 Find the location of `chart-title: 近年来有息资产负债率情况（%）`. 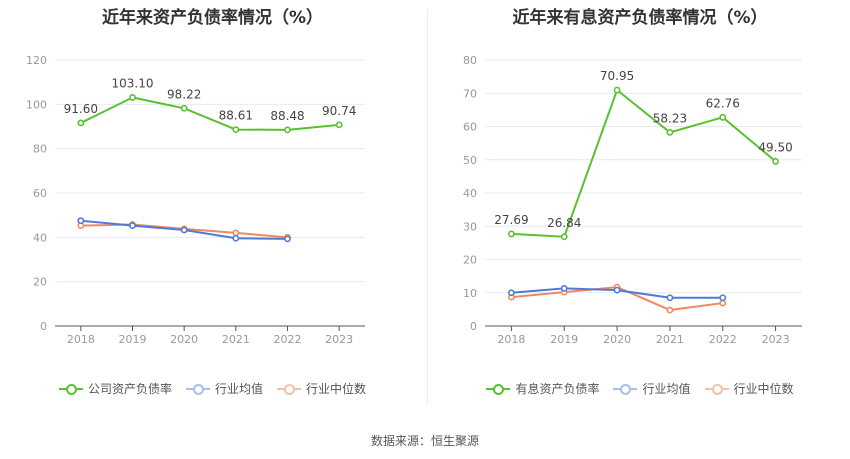

chart-title: 近年来有息资产负债率情况（%） is located at coordinates (640, 18).